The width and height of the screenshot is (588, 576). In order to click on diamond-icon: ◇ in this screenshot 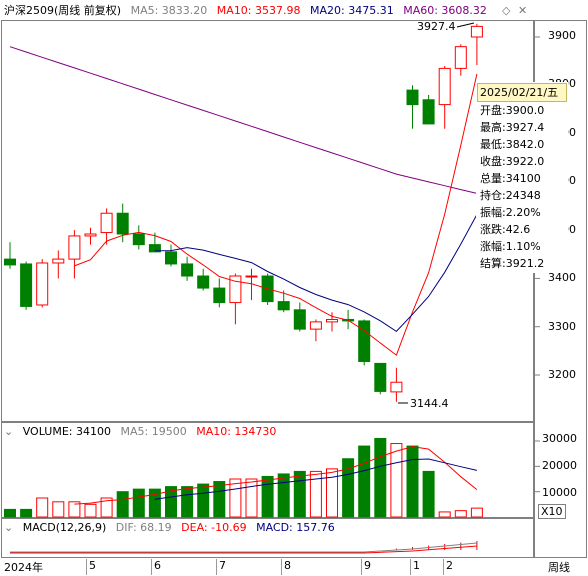, I will do `click(506, 10)`.